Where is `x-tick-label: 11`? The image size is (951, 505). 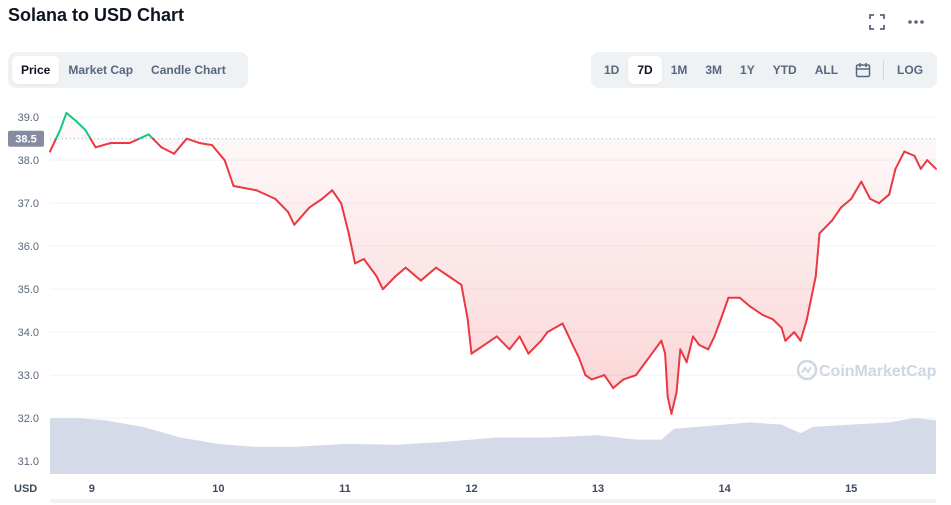 x-tick-label: 11 is located at coordinates (345, 489).